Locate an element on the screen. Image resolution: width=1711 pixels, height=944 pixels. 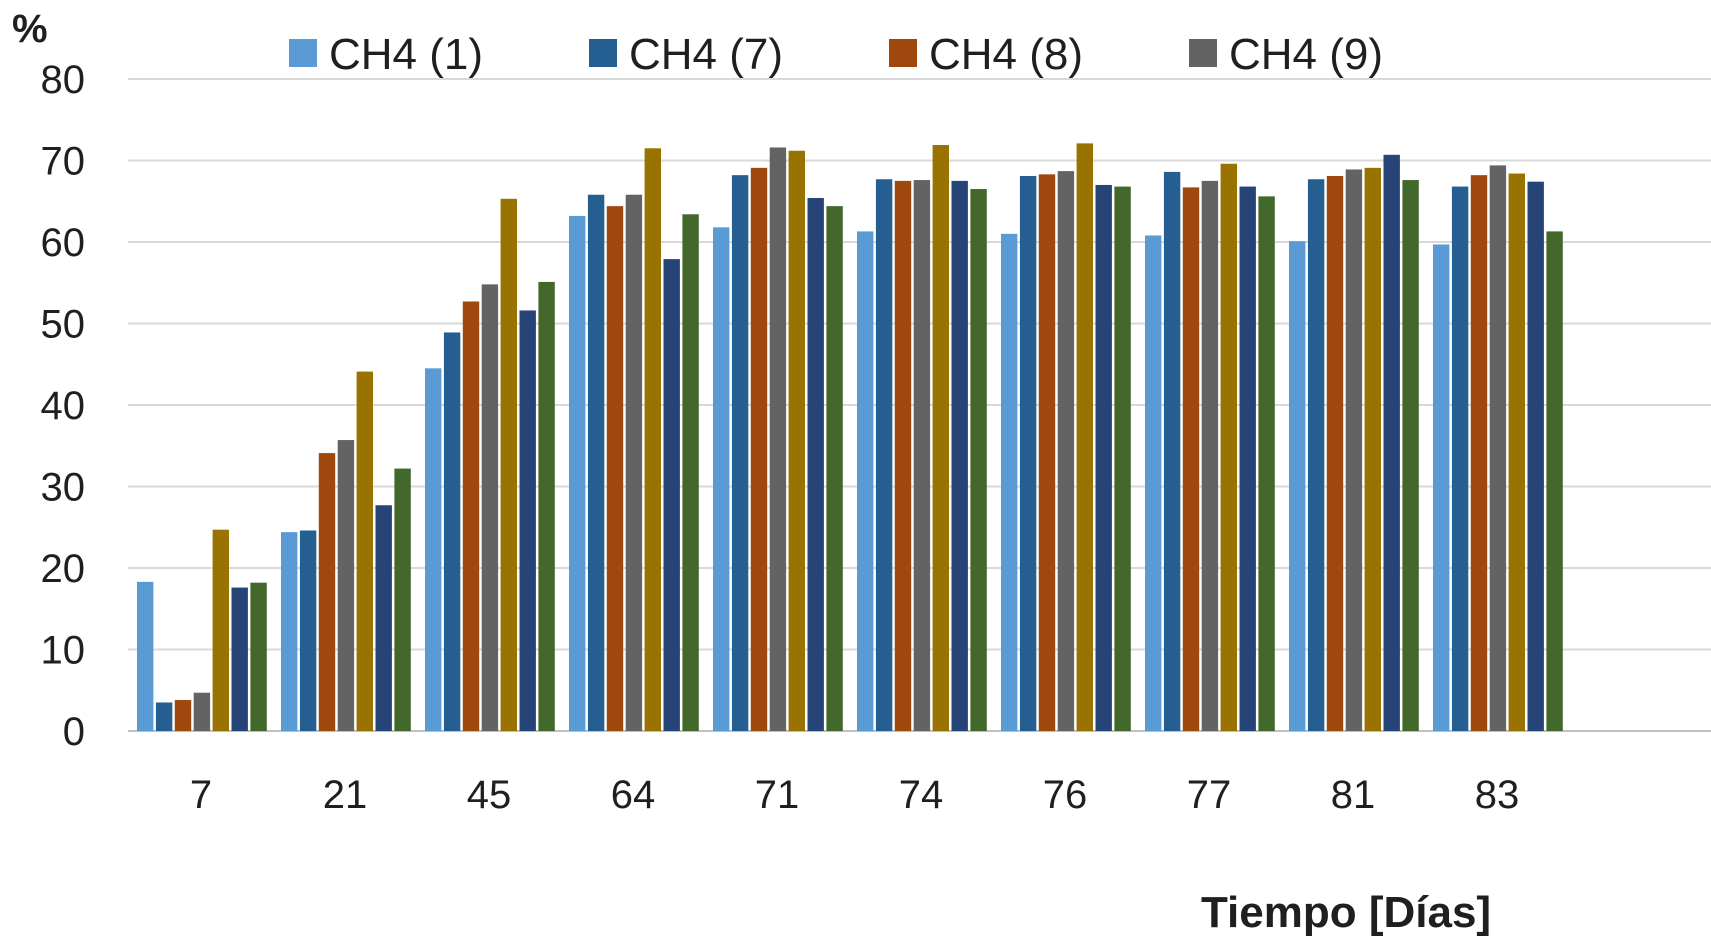
legend-label: CH4 (8) is located at coordinates (1006, 54).